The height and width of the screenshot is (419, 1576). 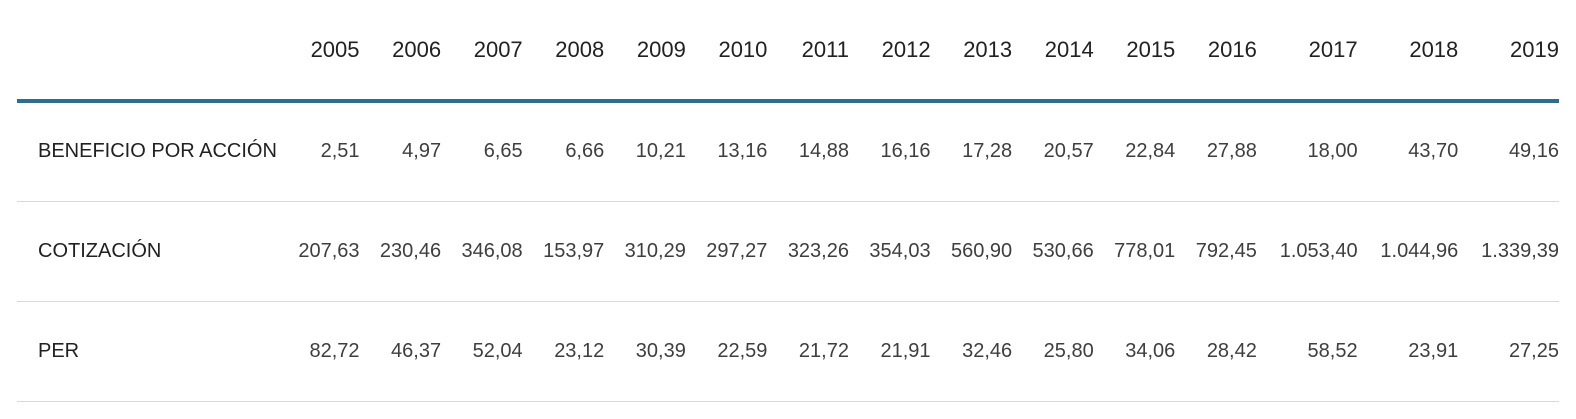 I want to click on year-header-2017: 2017, so click(x=1333, y=49).